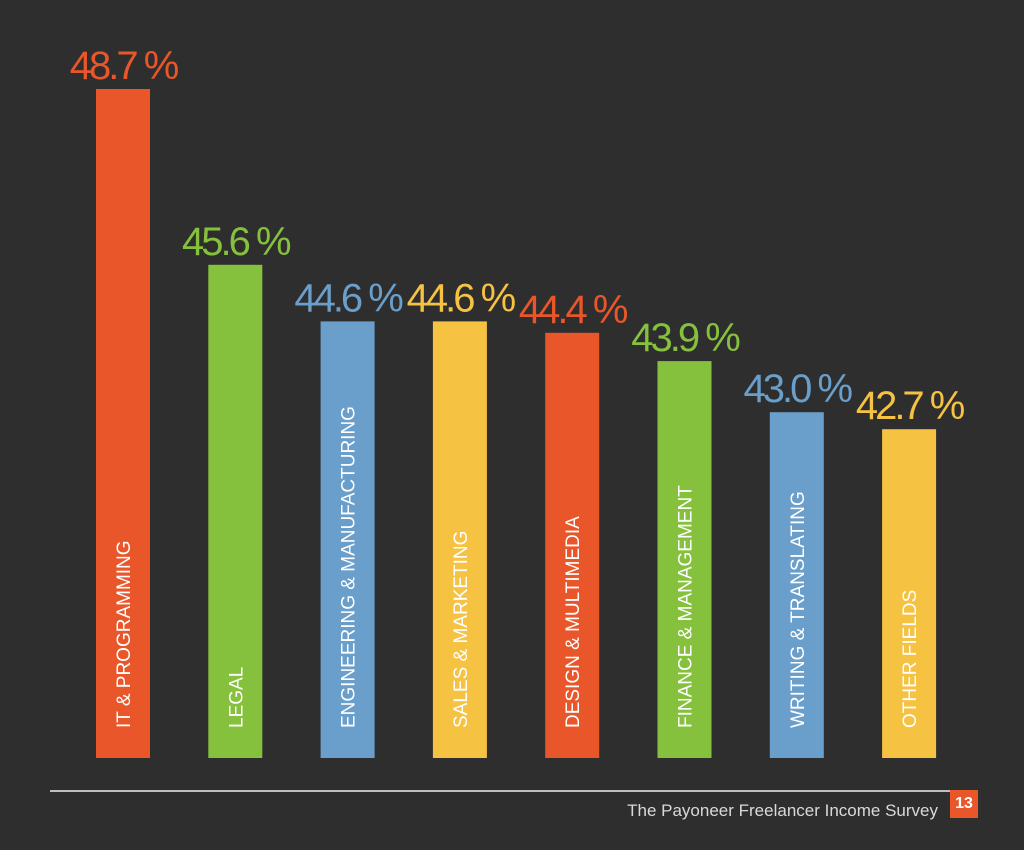 The height and width of the screenshot is (850, 1024). I want to click on footer-source: The Payoneer Freelancer Income Survey, so click(782, 810).